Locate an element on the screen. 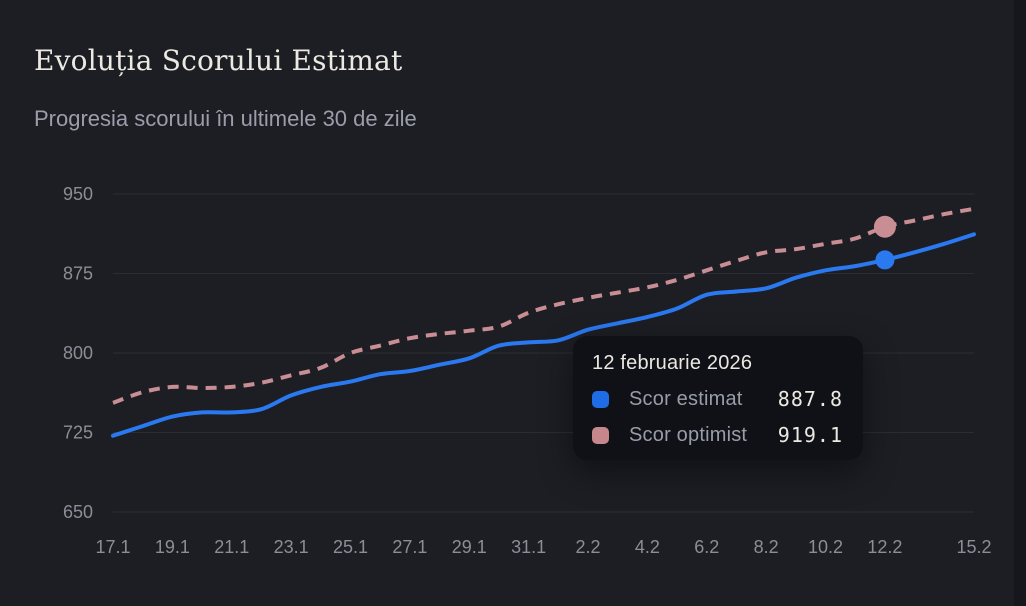 The width and height of the screenshot is (1026, 606). x-axis-tick-label: 10.2 is located at coordinates (825, 547).